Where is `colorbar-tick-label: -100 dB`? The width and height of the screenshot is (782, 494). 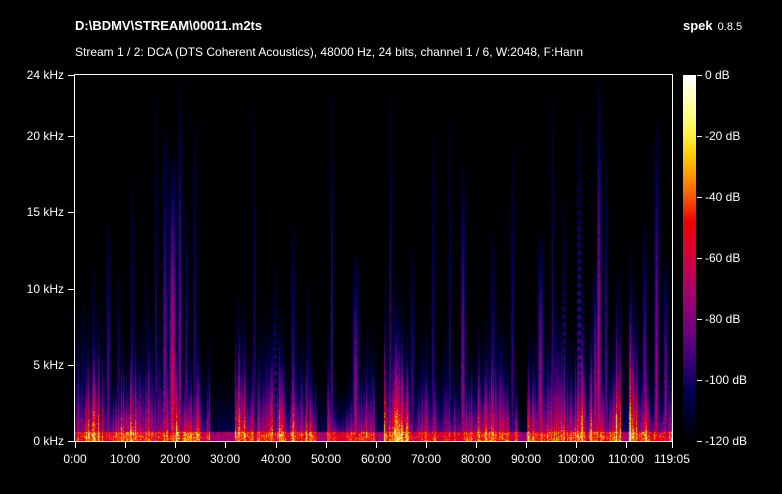 colorbar-tick-label: -100 dB is located at coordinates (726, 380).